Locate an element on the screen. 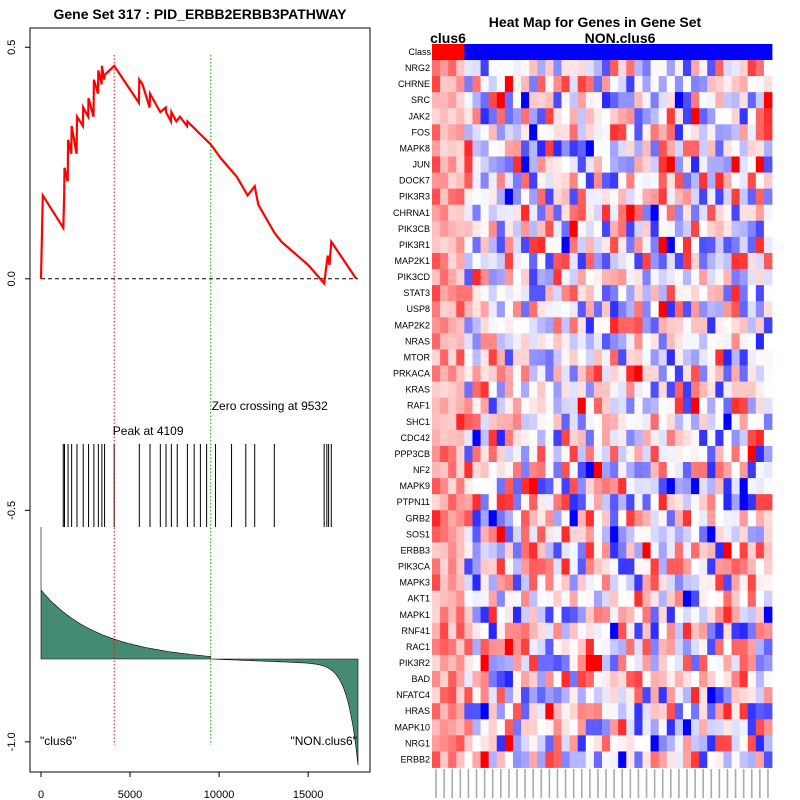  gene-label: MAPK8 is located at coordinates (414, 148).